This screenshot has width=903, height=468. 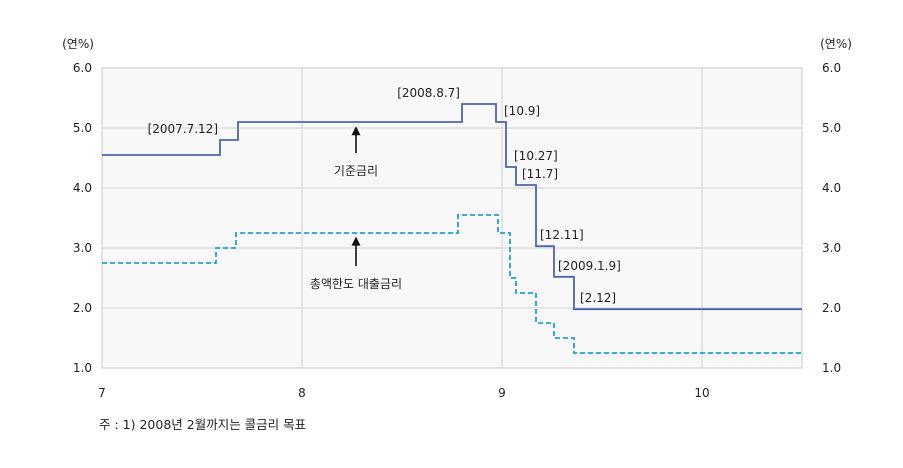 I want to click on date-annotation: [12.11], so click(x=562, y=235).